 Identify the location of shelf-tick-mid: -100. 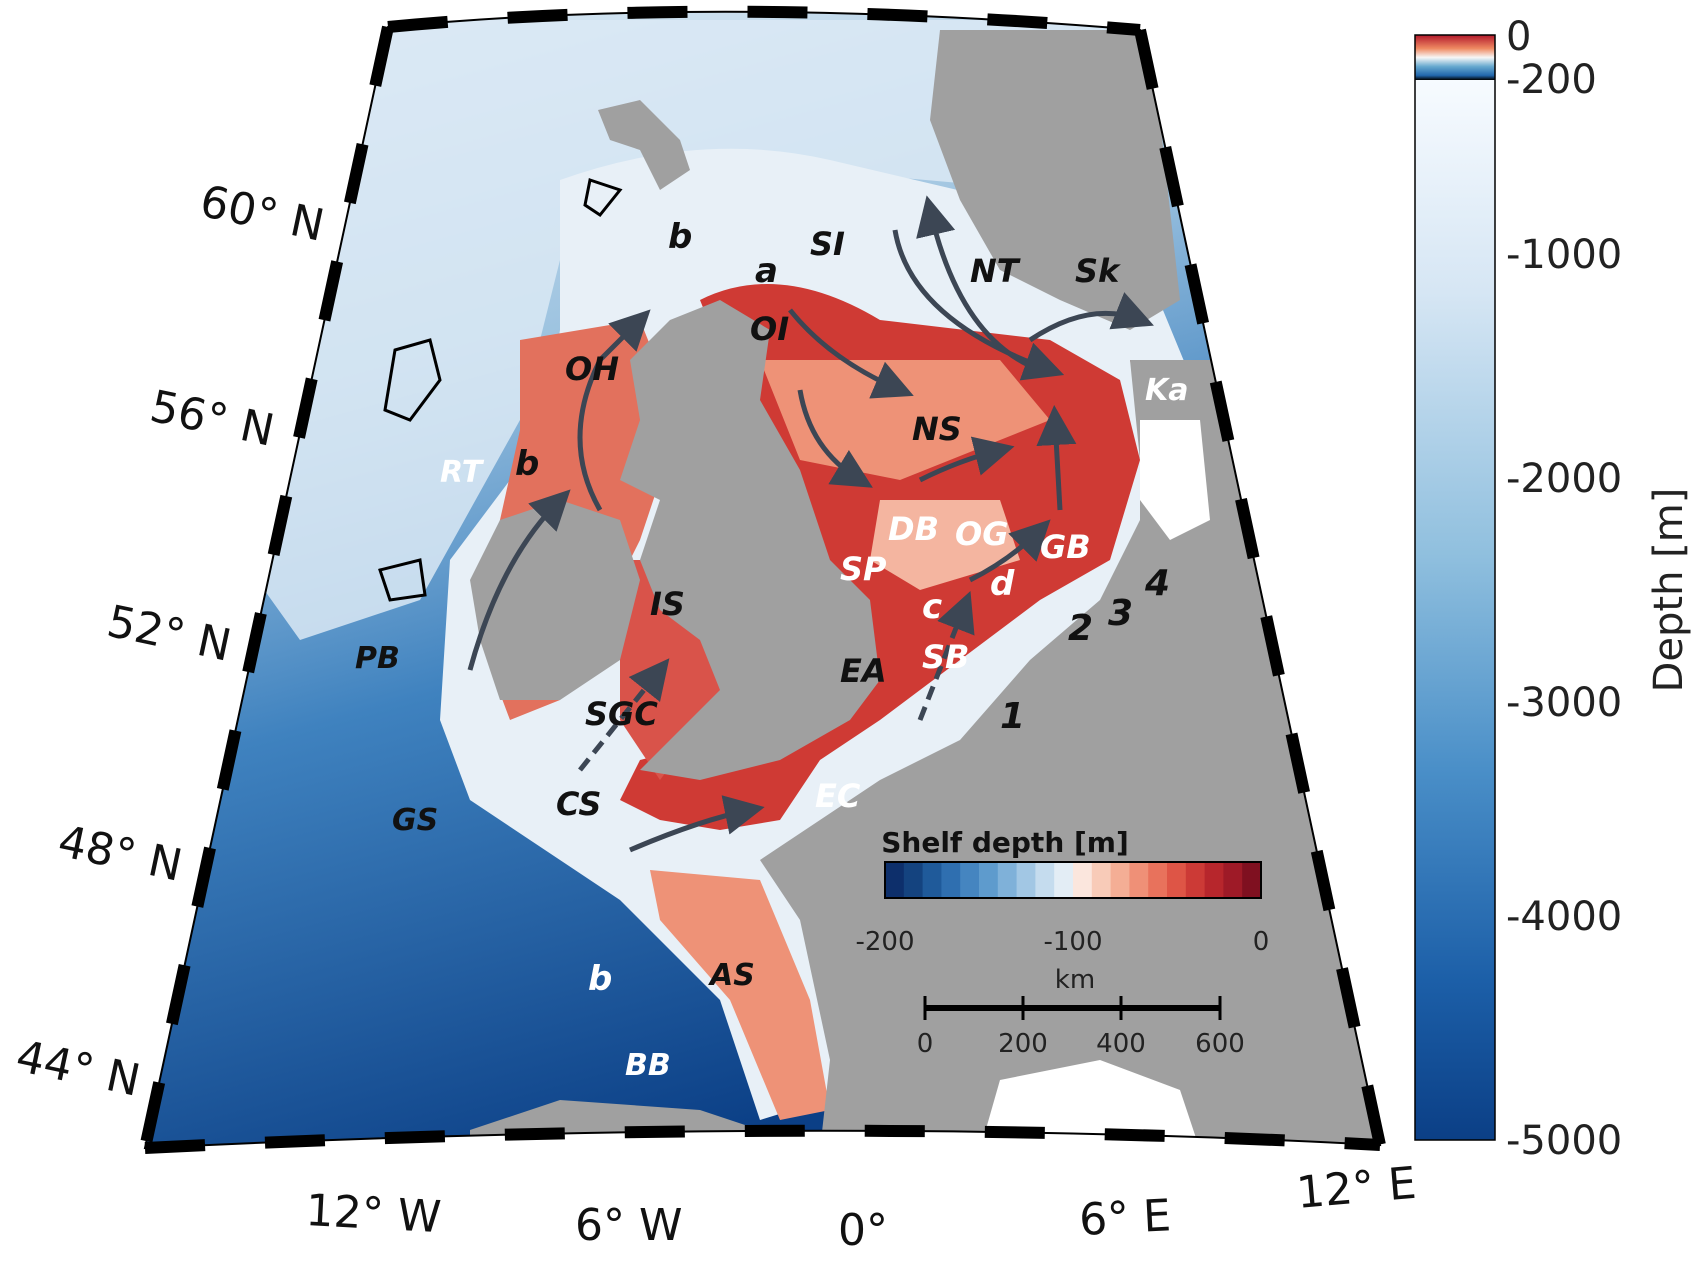
(1072, 942).